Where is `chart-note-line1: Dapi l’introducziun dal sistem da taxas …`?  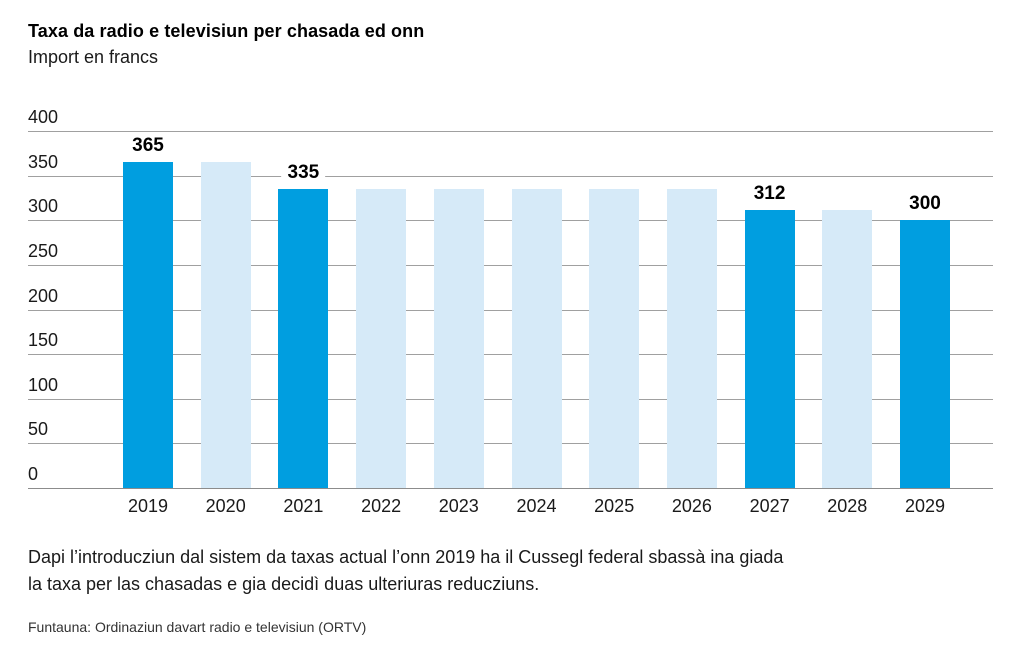
chart-note-line1: Dapi l’introducziun dal sistem da taxas … is located at coordinates (406, 557).